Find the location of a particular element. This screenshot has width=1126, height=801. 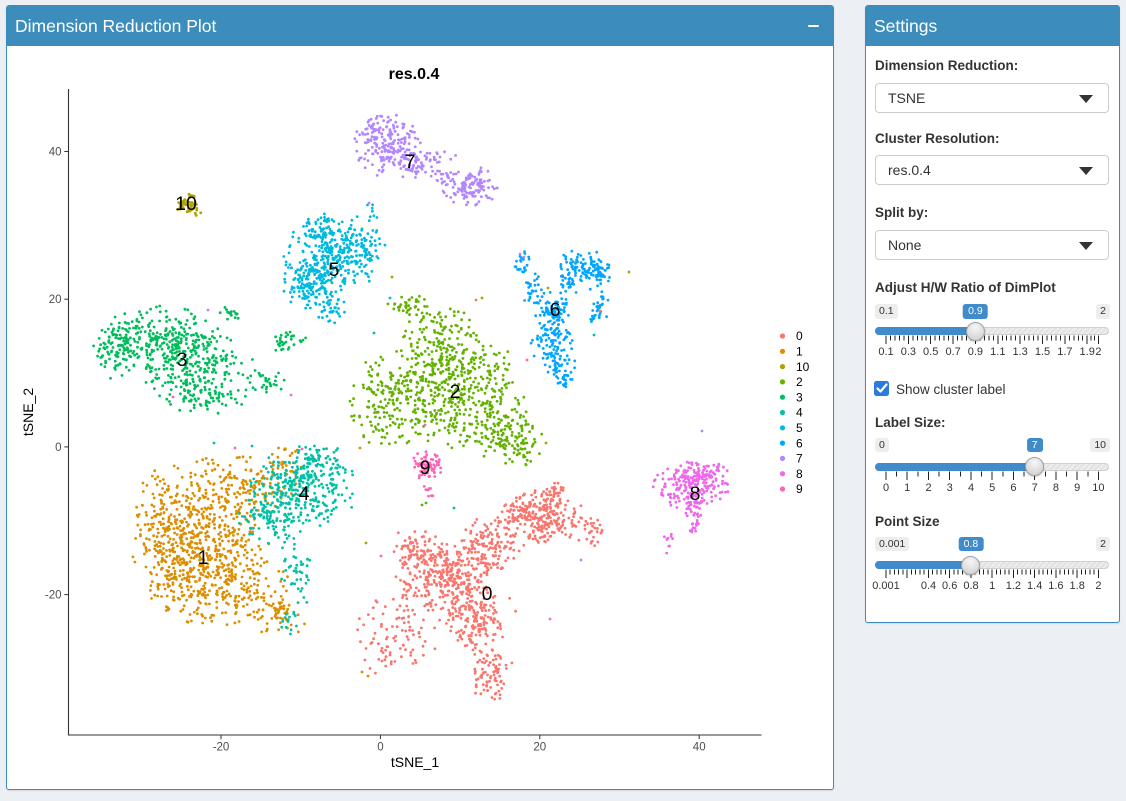

svg-text: res.0.4 is located at coordinates (414, 74).